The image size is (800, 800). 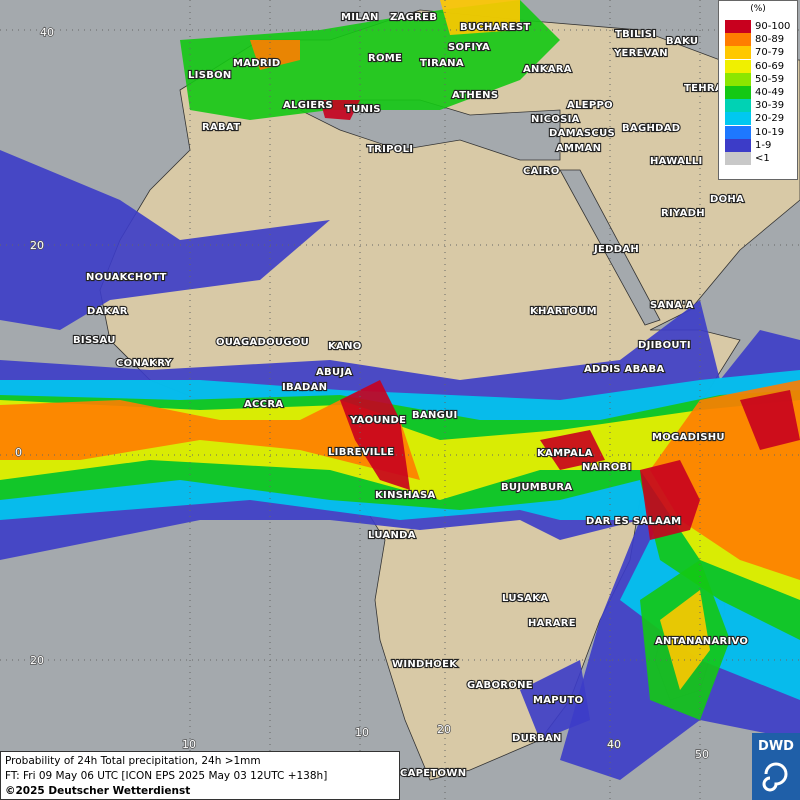 What do you see at coordinates (651, 128) in the screenshot?
I see `city-label: BAGHDAD` at bounding box center [651, 128].